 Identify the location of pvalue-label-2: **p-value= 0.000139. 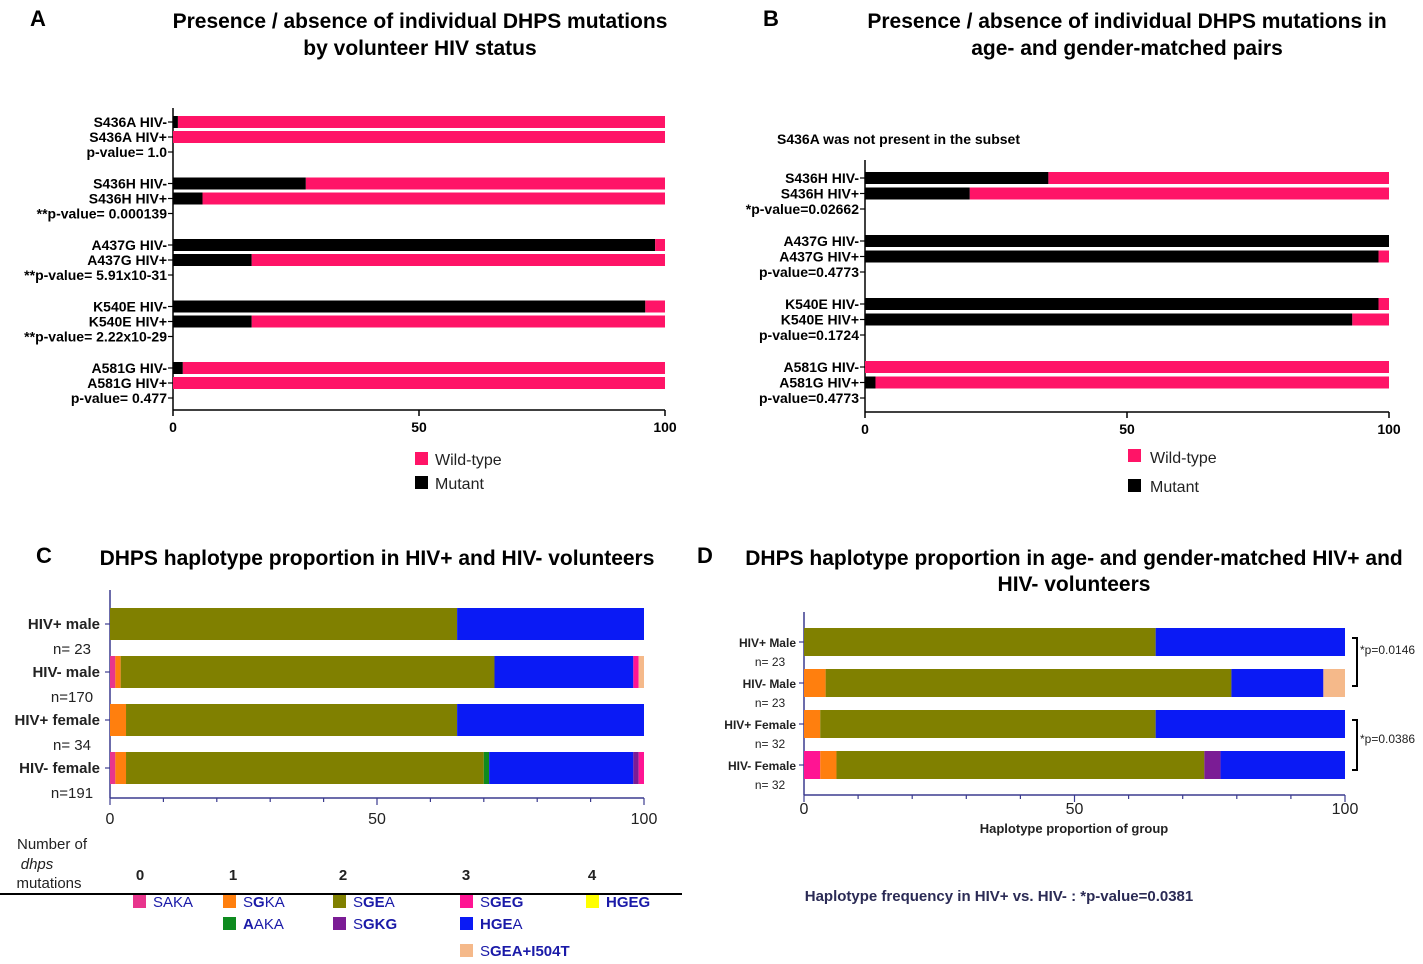
(102, 214).